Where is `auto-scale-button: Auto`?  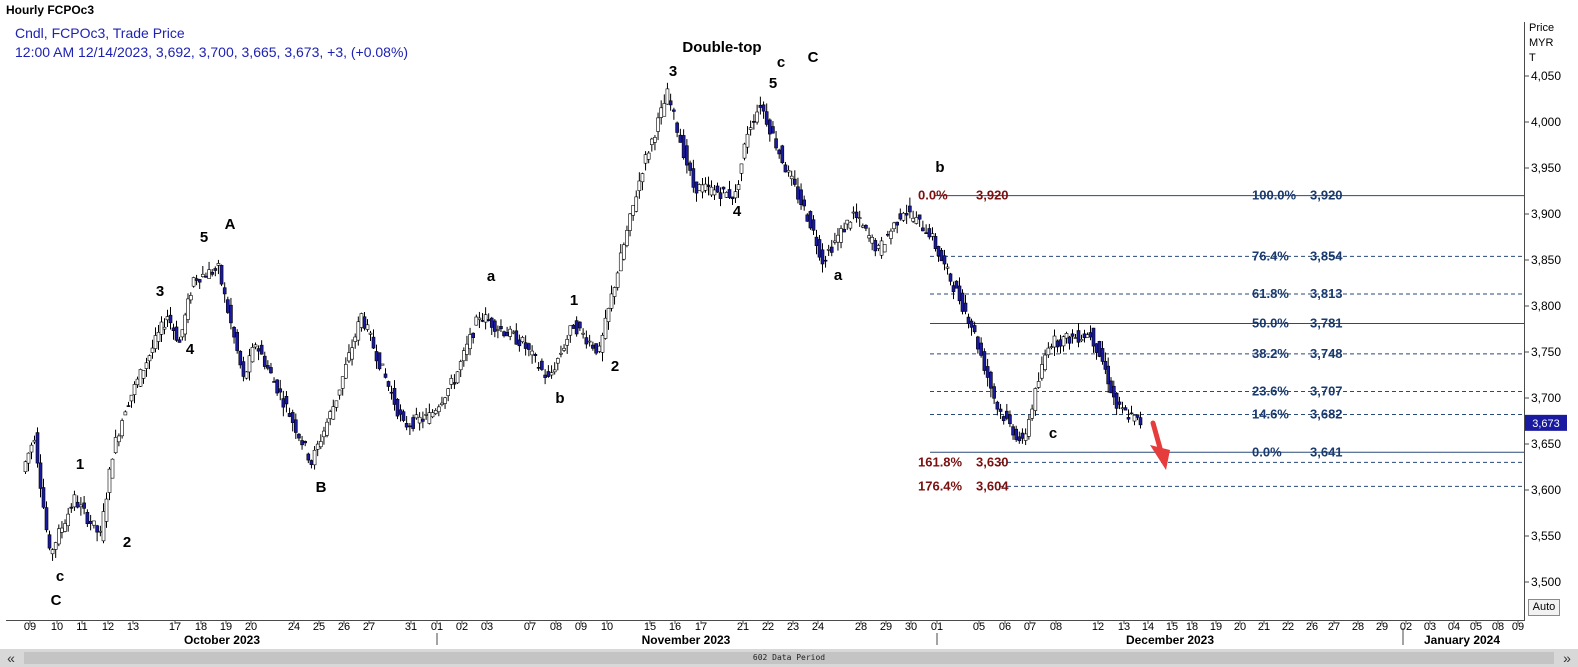
auto-scale-button: Auto is located at coordinates (1544, 607).